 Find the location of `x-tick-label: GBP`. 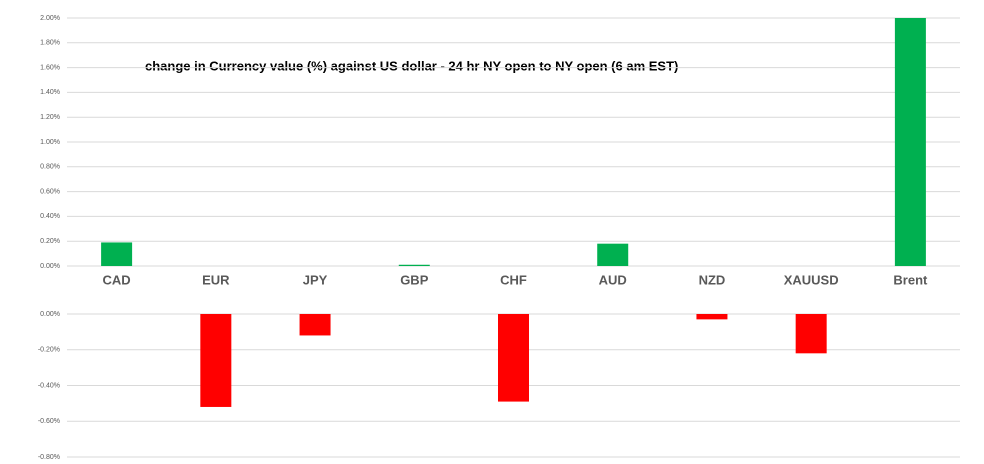

x-tick-label: GBP is located at coordinates (414, 279).